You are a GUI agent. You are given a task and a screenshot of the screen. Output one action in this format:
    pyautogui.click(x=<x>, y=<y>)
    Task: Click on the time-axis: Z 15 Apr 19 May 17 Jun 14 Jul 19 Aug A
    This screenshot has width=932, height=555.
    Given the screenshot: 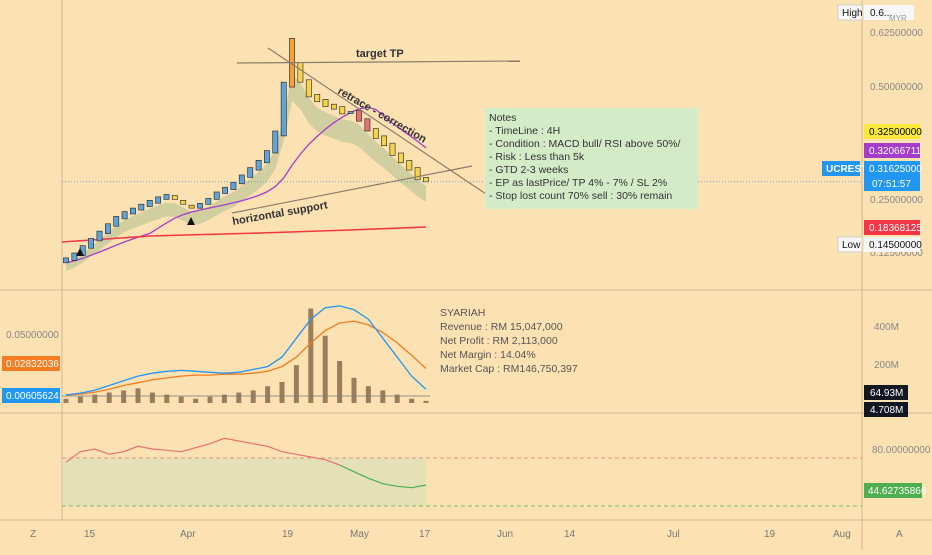 What is the action you would take?
    pyautogui.click(x=466, y=534)
    